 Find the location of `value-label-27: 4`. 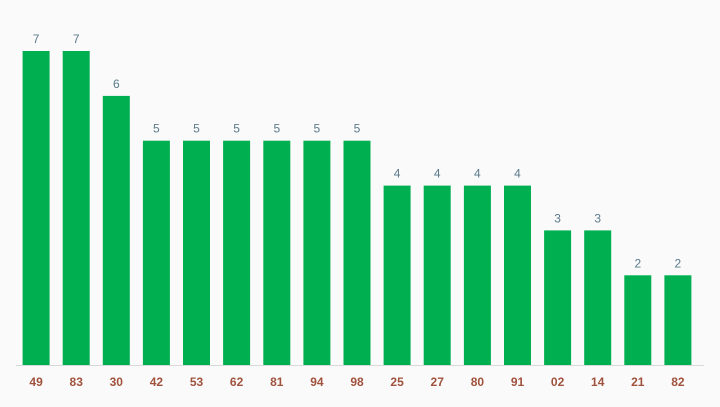

value-label-27: 4 is located at coordinates (437, 174).